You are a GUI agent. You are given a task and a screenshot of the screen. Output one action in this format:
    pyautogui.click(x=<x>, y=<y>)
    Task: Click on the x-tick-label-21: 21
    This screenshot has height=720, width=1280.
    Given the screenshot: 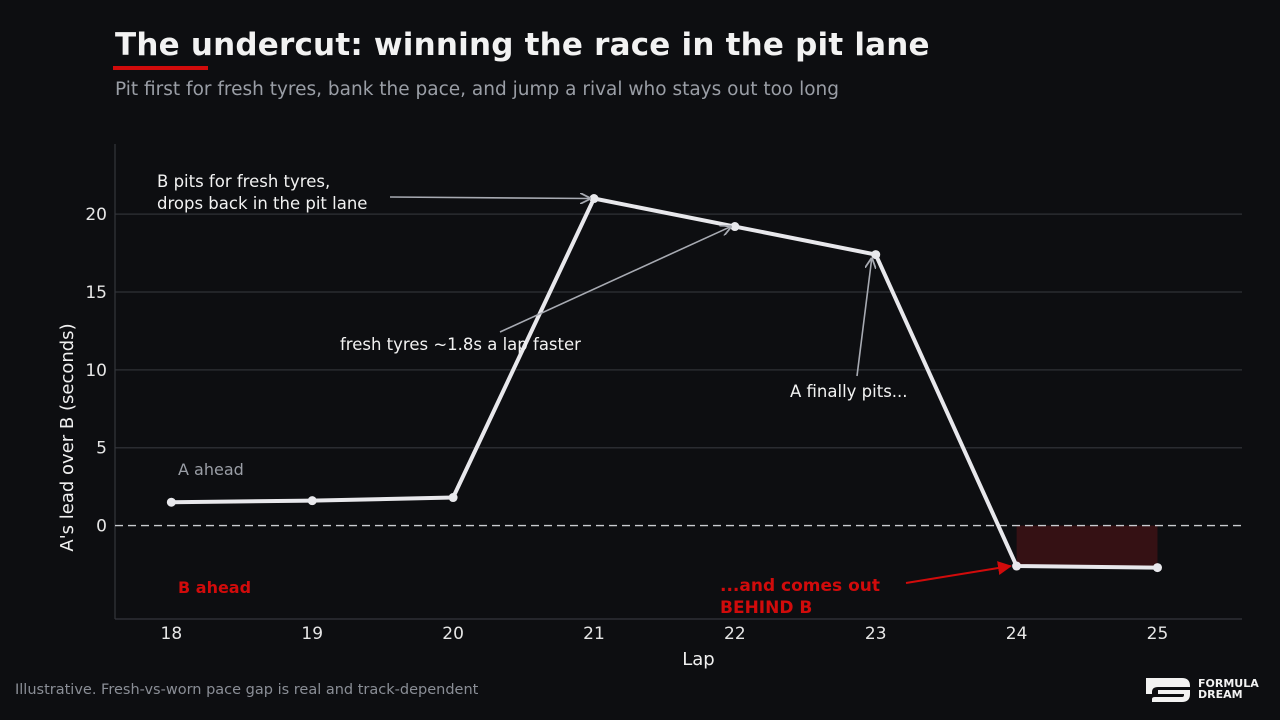 What is the action you would take?
    pyautogui.click(x=594, y=634)
    